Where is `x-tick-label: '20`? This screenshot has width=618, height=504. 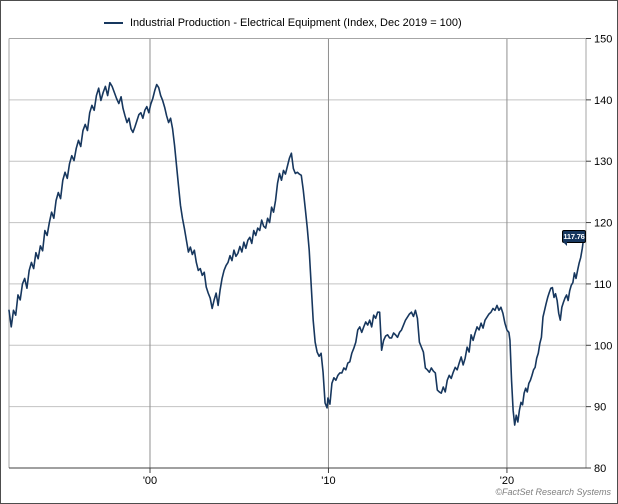 x-tick-label: '20 is located at coordinates (507, 481).